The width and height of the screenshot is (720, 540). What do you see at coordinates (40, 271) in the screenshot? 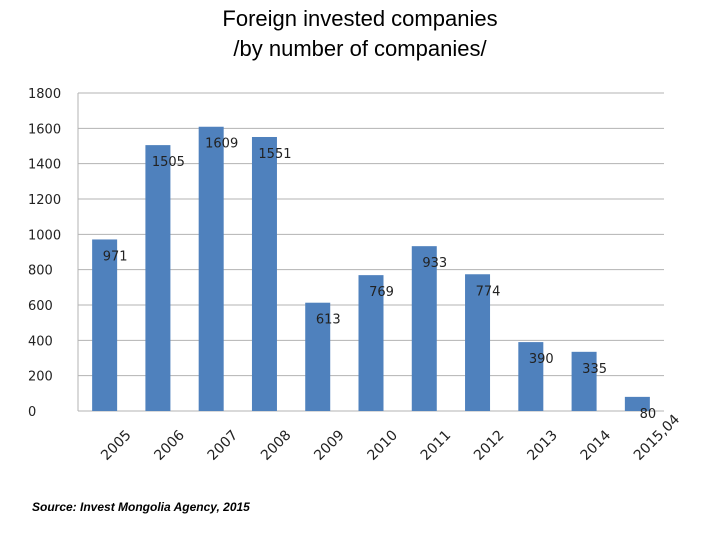
I see `y-tick-label: 800` at bounding box center [40, 271].